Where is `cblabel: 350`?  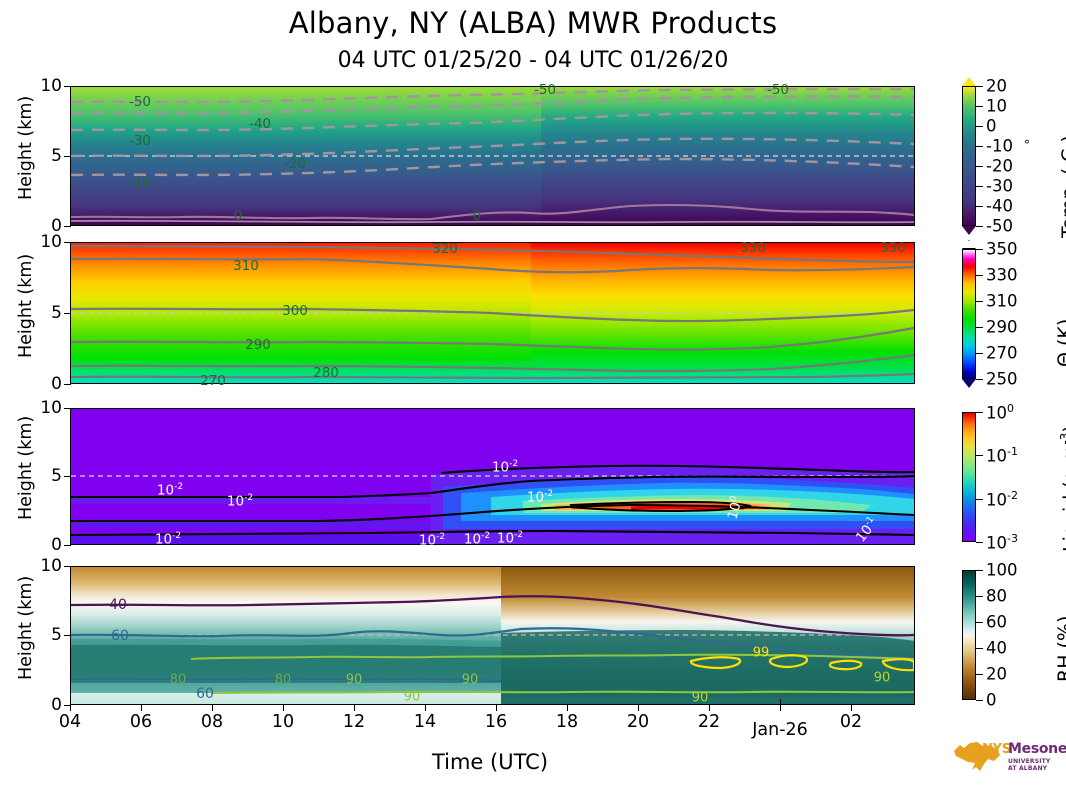 cblabel: 350 is located at coordinates (1002, 249).